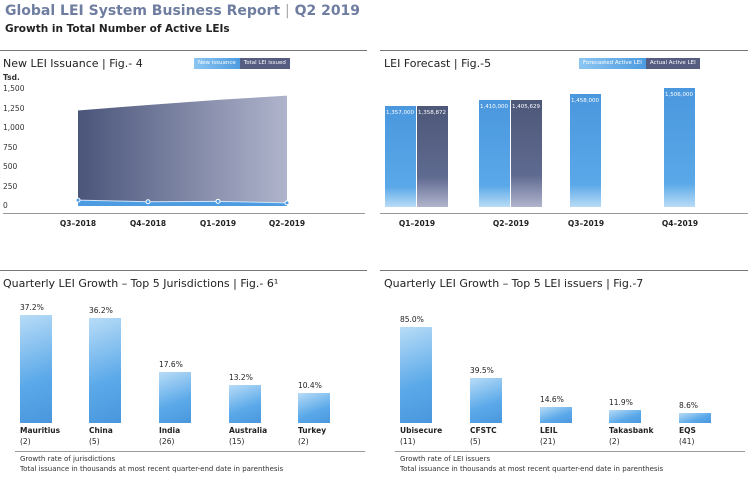  I want to click on count-label: (41), so click(687, 441).